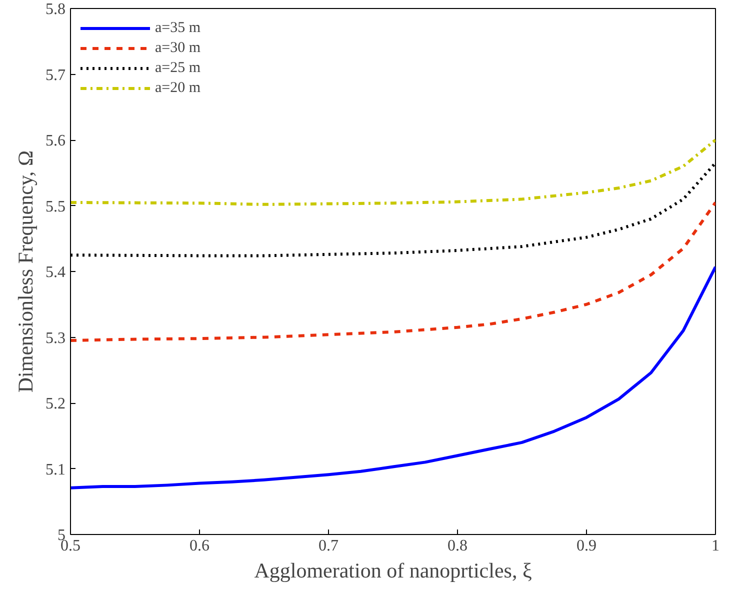 This screenshot has height=589, width=729. What do you see at coordinates (56, 469) in the screenshot?
I see `y-tick-label: 5.1` at bounding box center [56, 469].